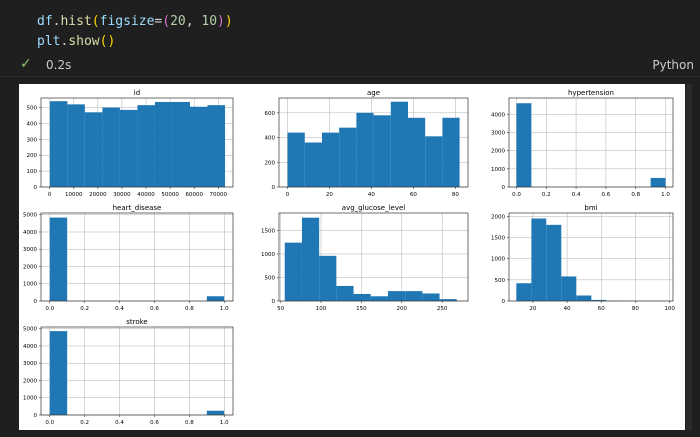 The height and width of the screenshot is (437, 700). What do you see at coordinates (32, 124) in the screenshot?
I see `y-tick-label: 400` at bounding box center [32, 124].